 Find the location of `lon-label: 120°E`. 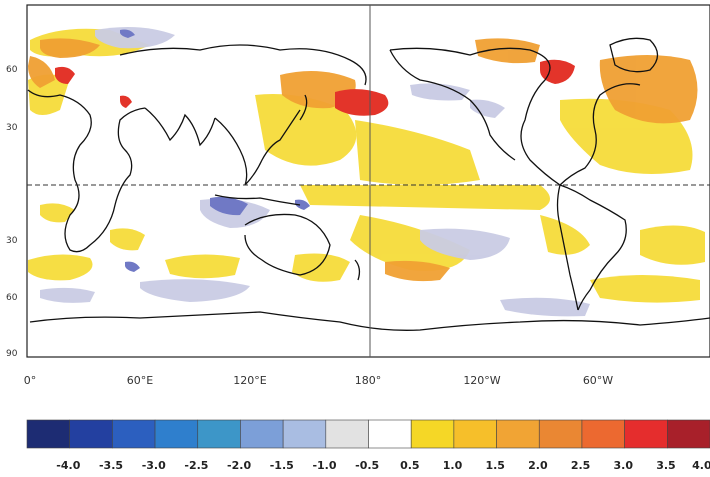

lon-label: 120°E is located at coordinates (249, 380).